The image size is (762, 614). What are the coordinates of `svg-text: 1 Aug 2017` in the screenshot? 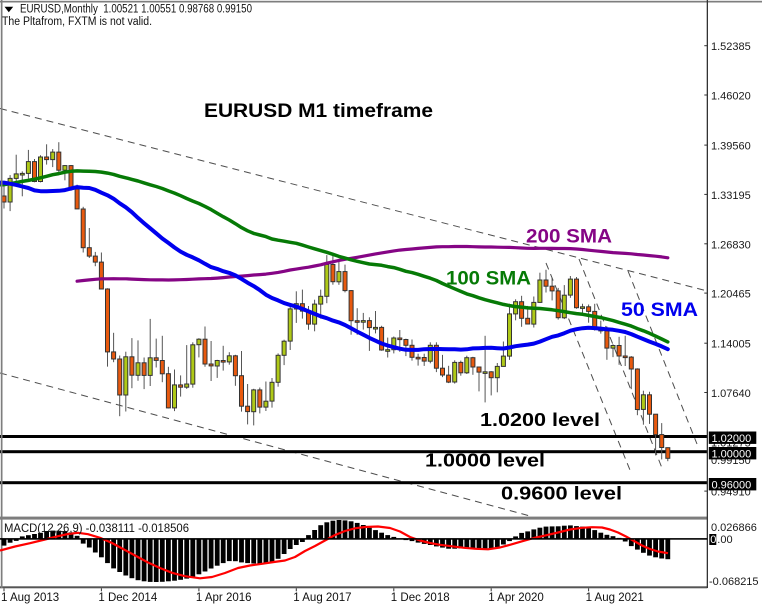 It's located at (322, 598).